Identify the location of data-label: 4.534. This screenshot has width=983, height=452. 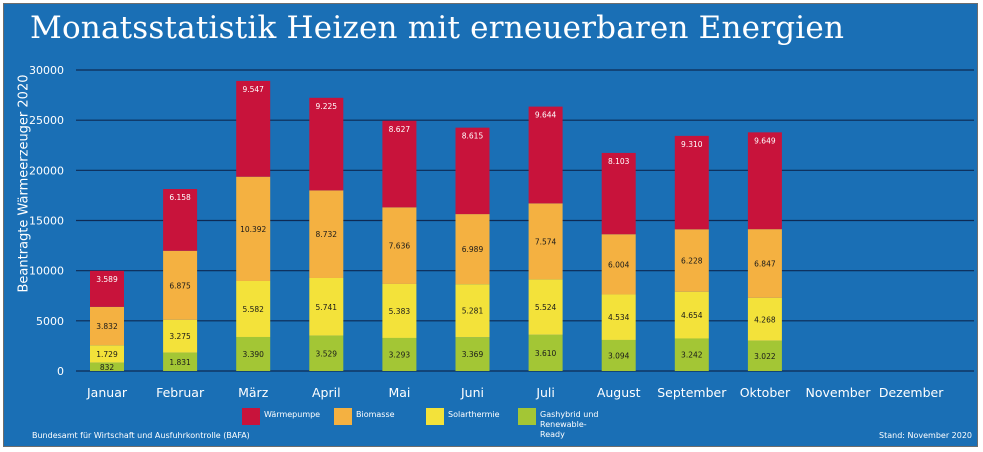
(619, 317).